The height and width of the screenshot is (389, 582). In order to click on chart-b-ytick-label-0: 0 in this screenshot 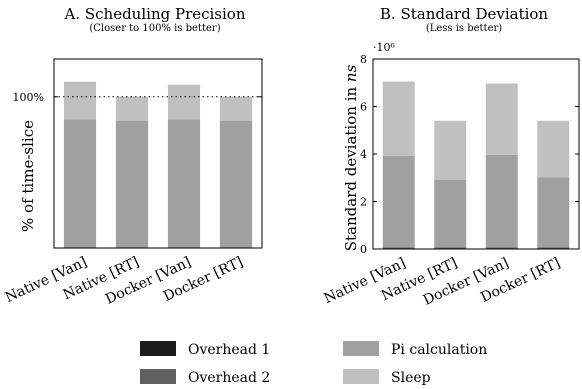, I will do `click(363, 249)`.